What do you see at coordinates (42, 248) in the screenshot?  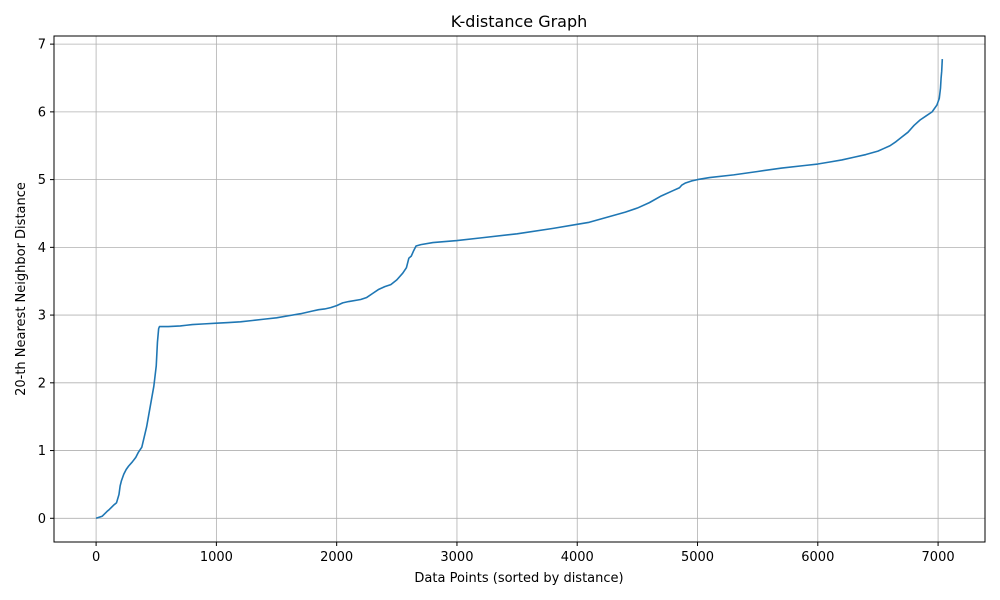 I see `y-tick-label: 4` at bounding box center [42, 248].